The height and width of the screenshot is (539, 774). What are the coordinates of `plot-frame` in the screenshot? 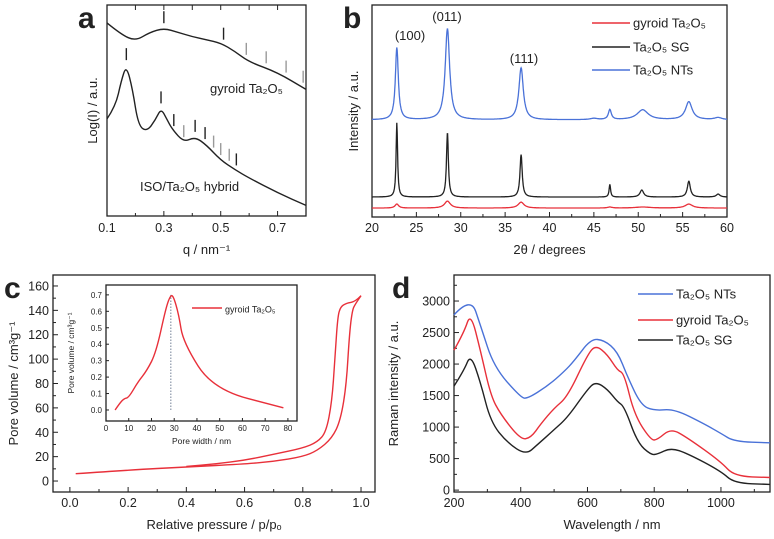 It's located at (206, 110).